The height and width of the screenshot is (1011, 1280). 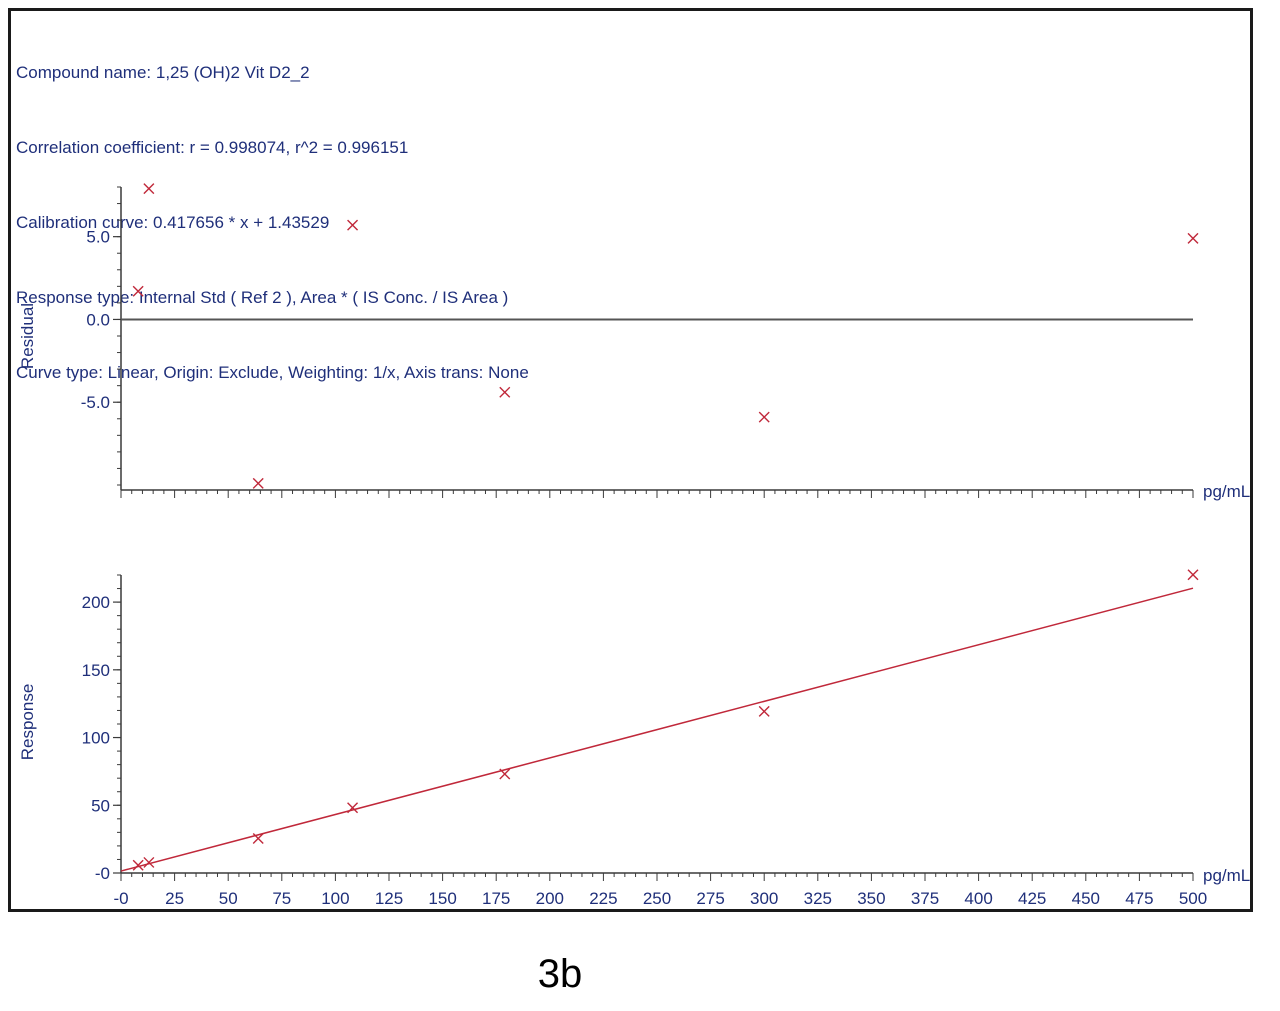 What do you see at coordinates (560, 974) in the screenshot?
I see `figure-caption: 3b` at bounding box center [560, 974].